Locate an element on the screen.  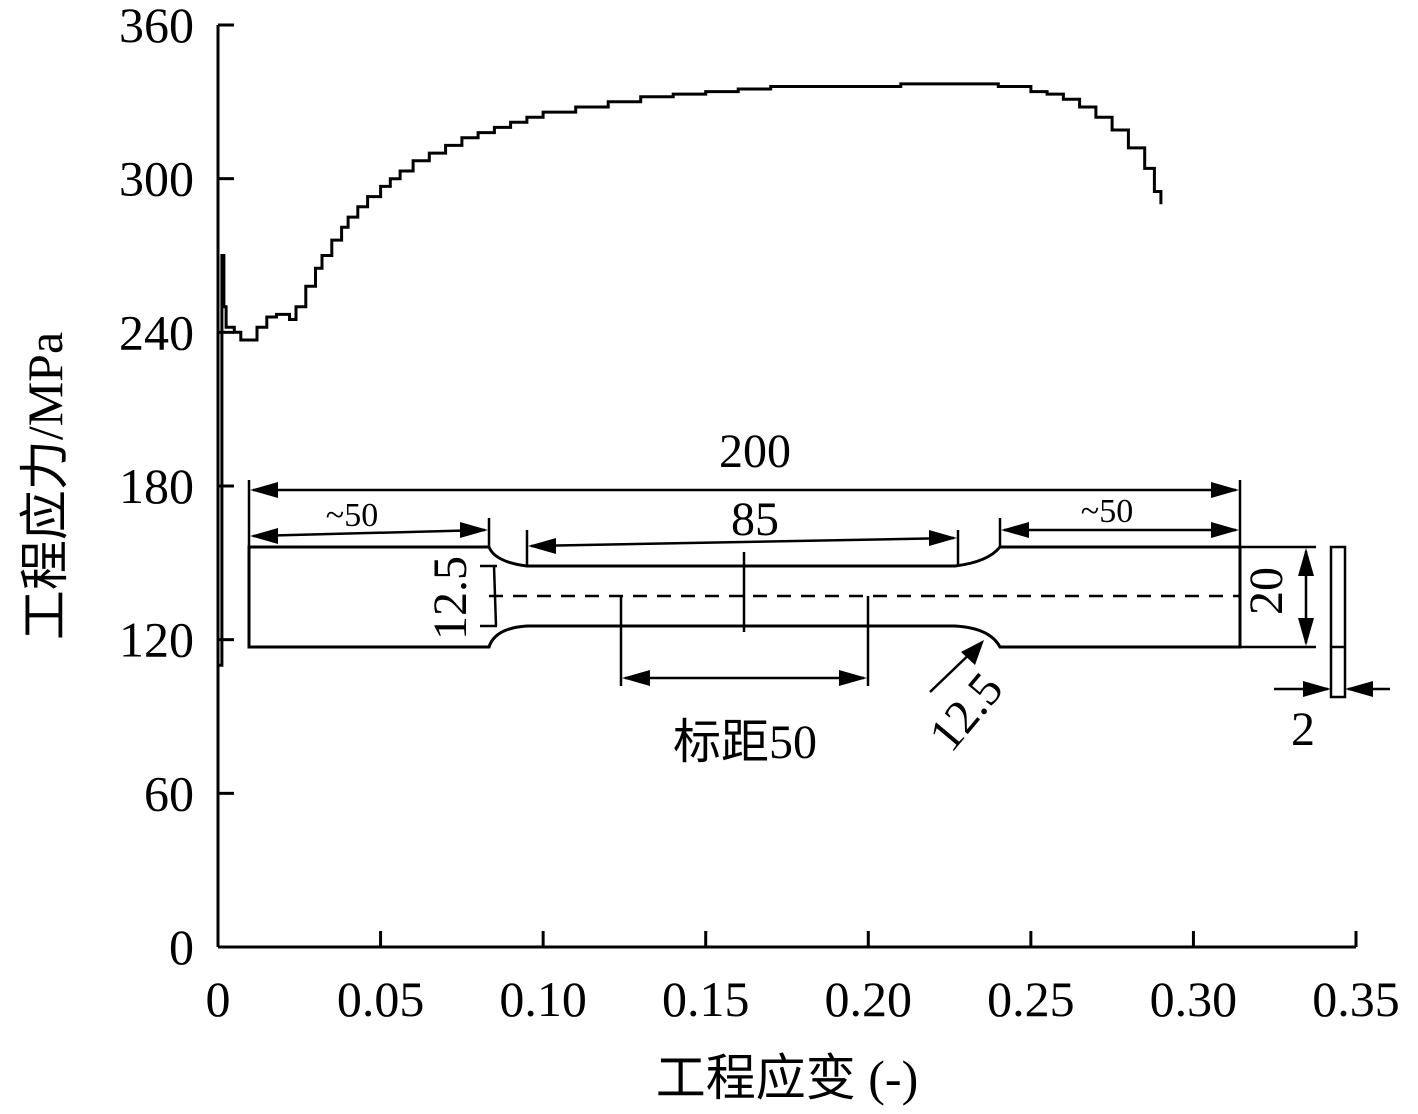
thickness-label: 2 is located at coordinates (1303, 729).